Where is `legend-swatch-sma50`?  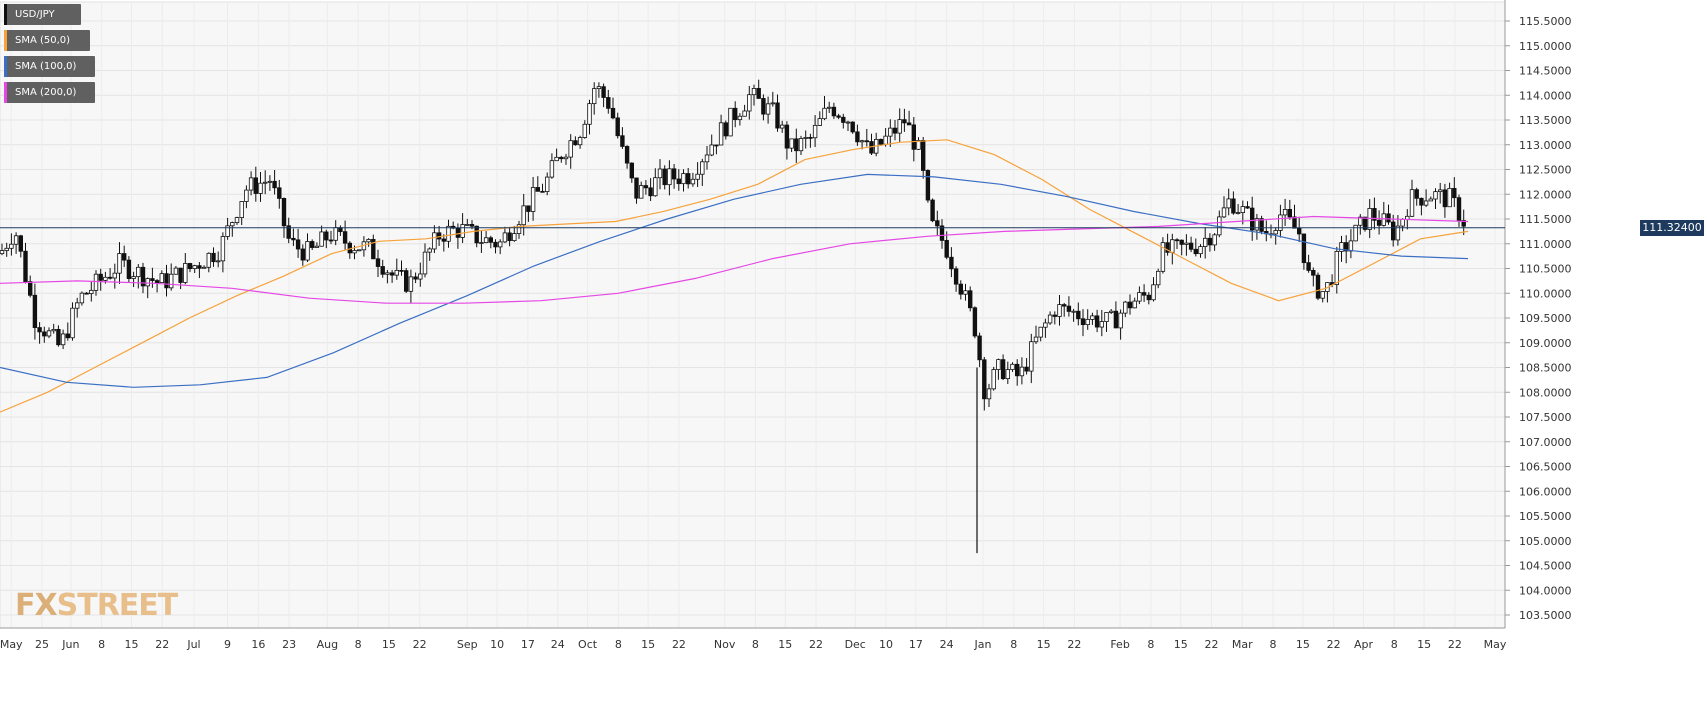 legend-swatch-sma50 is located at coordinates (5, 40).